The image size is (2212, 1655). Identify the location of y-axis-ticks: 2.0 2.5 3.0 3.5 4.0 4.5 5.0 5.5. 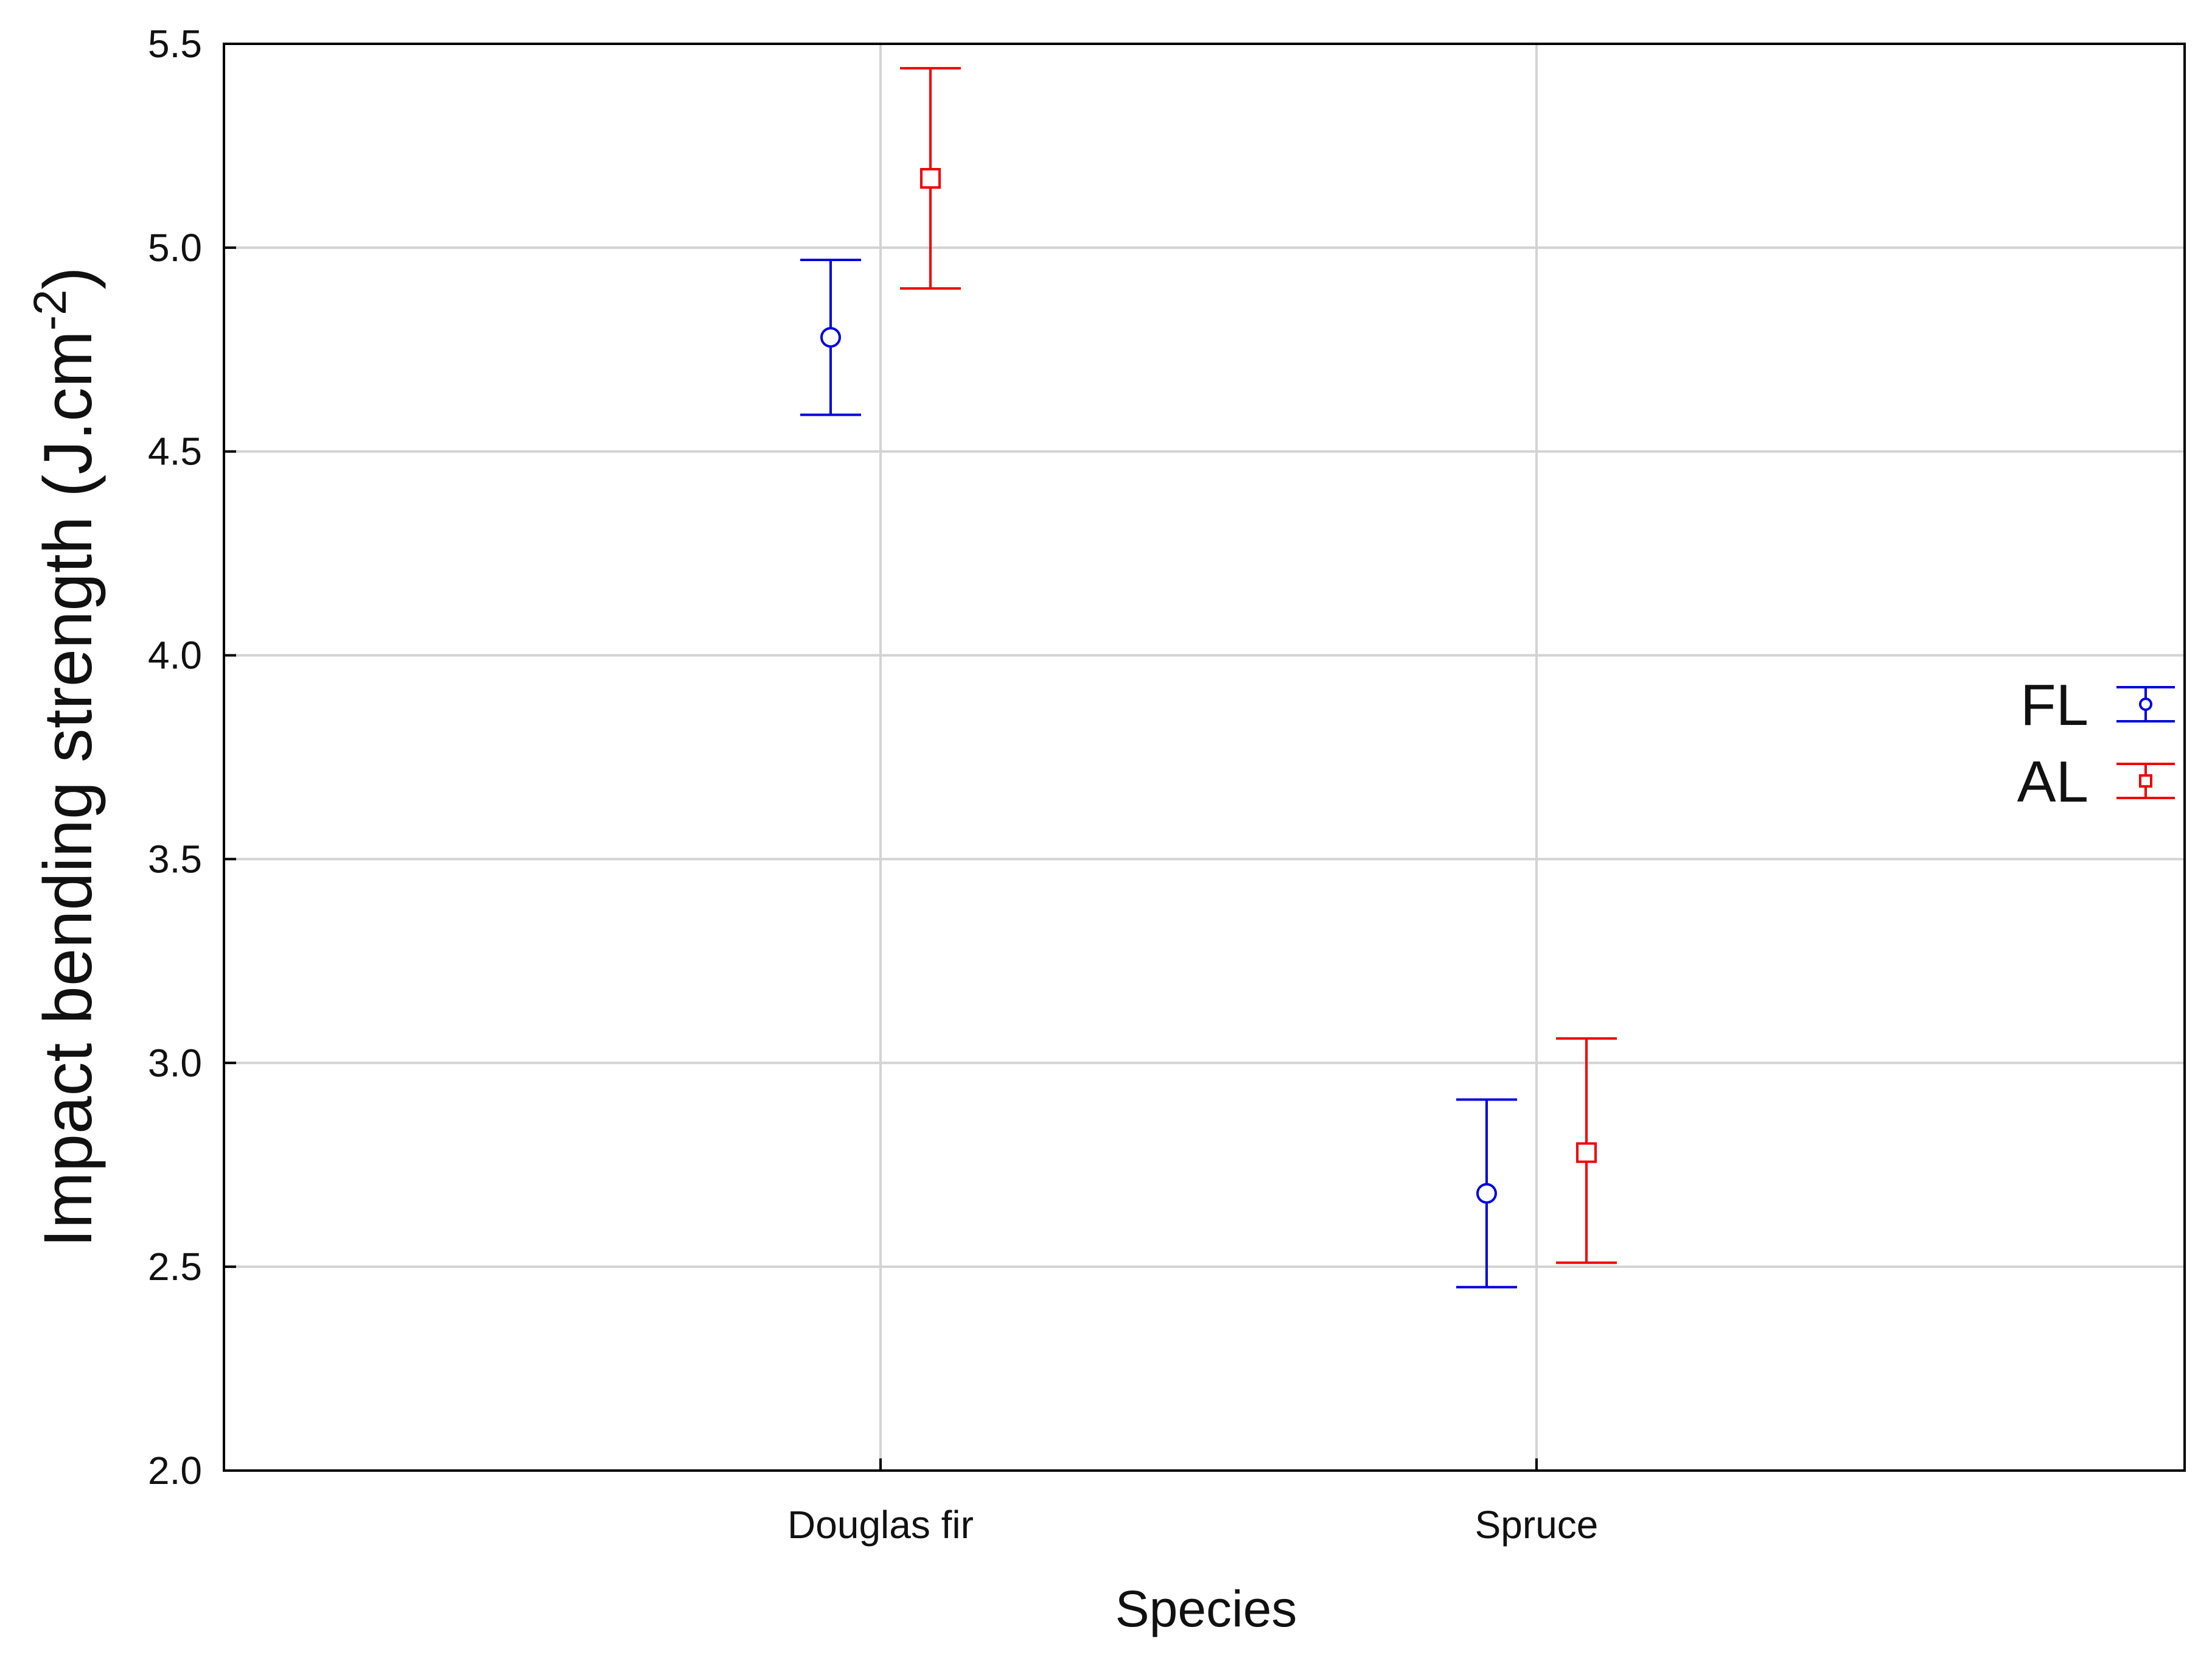
(192, 757).